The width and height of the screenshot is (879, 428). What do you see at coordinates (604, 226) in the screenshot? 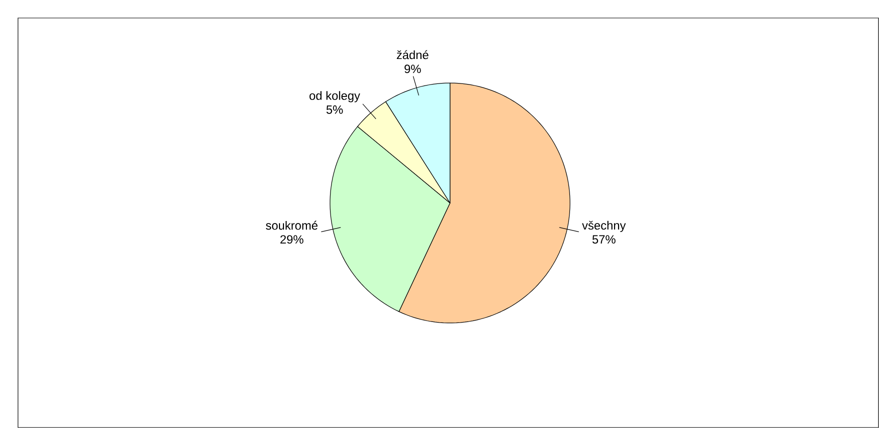
I see `slice-label: všechny` at bounding box center [604, 226].